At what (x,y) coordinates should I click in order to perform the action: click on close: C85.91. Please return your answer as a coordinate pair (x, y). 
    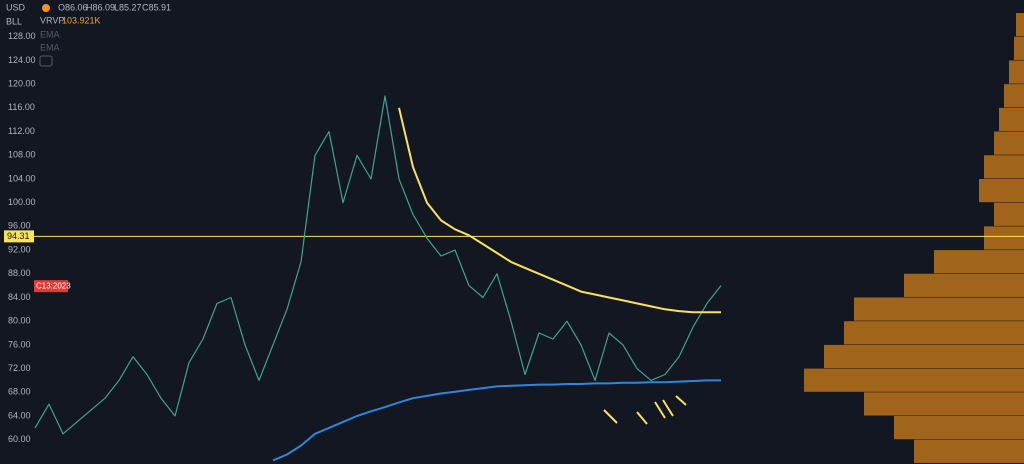
    Looking at the image, I should click on (156, 7).